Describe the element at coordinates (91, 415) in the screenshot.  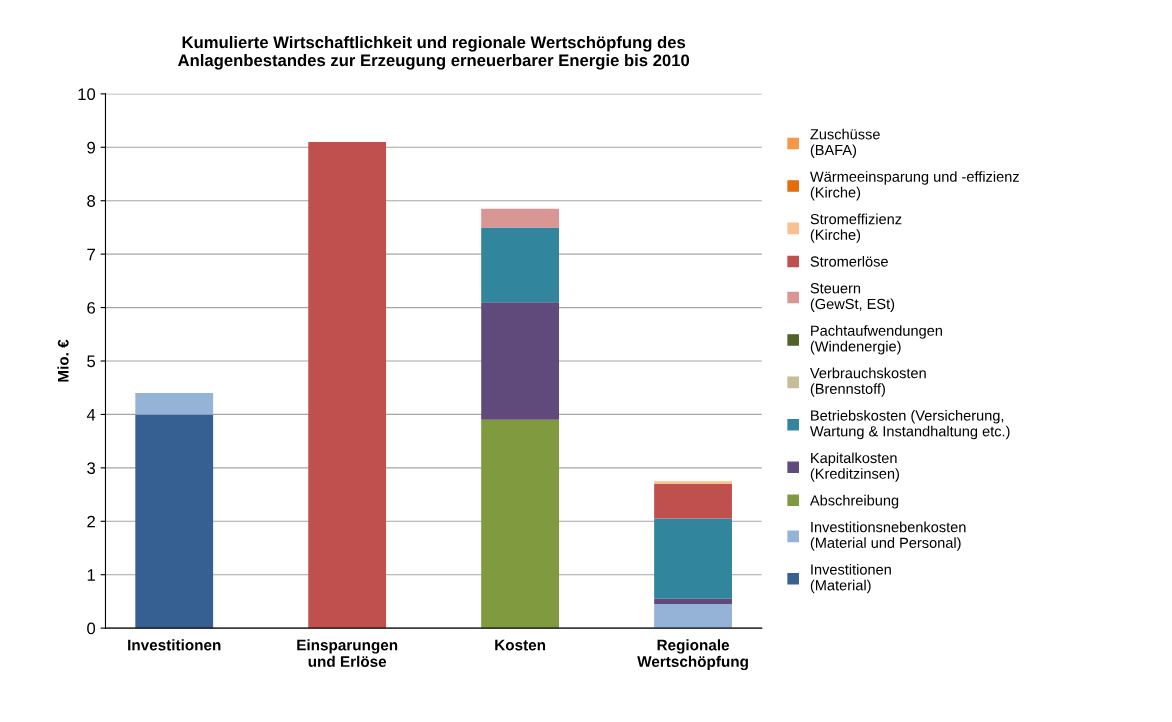
I see `y-tick-label: 4` at that location.